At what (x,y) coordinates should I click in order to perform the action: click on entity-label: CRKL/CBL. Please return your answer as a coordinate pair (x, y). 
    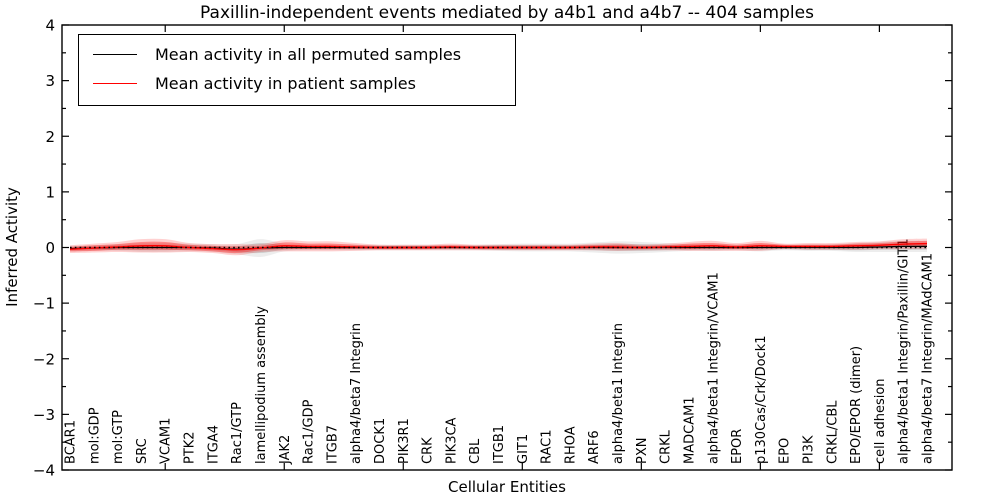
    Looking at the image, I should click on (832, 432).